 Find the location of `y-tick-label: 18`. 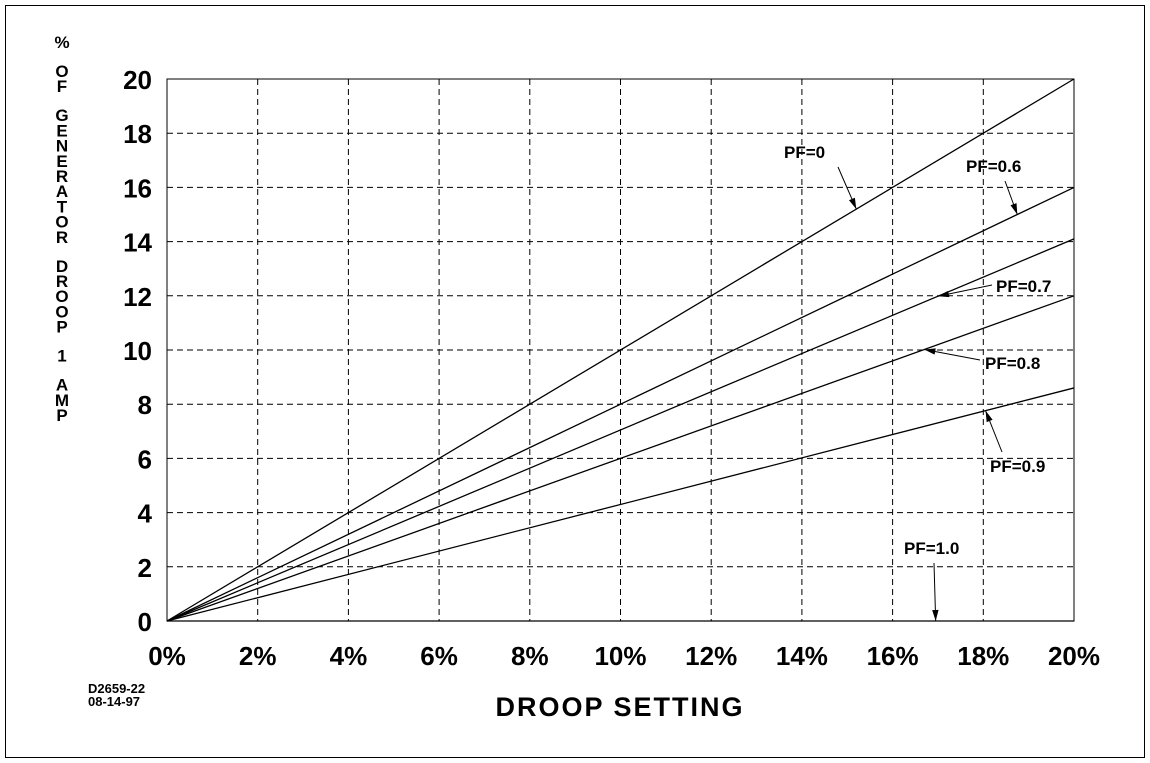

y-tick-label: 18 is located at coordinates (137, 134).